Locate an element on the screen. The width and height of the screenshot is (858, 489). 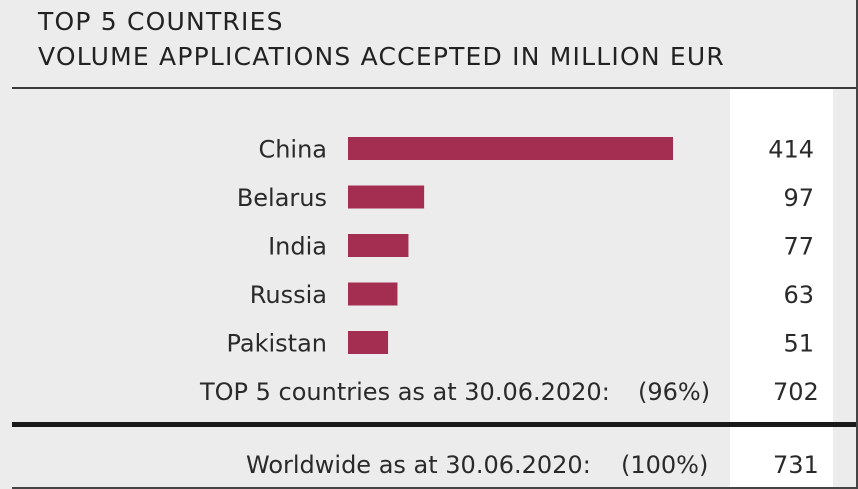
category-label-pakistan: Pakistan is located at coordinates (277, 344).